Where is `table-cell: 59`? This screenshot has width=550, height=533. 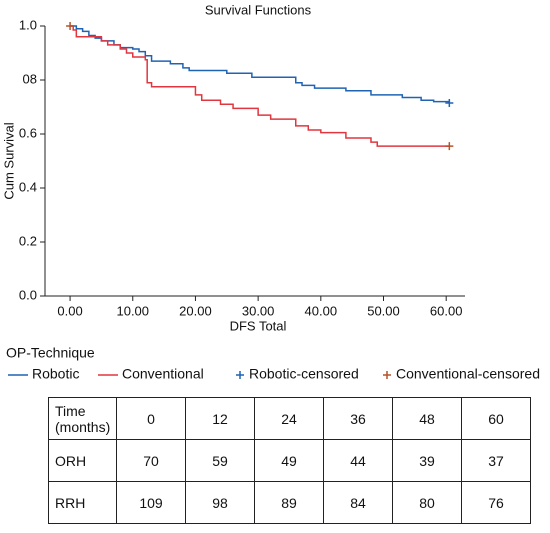
table-cell: 59 is located at coordinates (220, 460).